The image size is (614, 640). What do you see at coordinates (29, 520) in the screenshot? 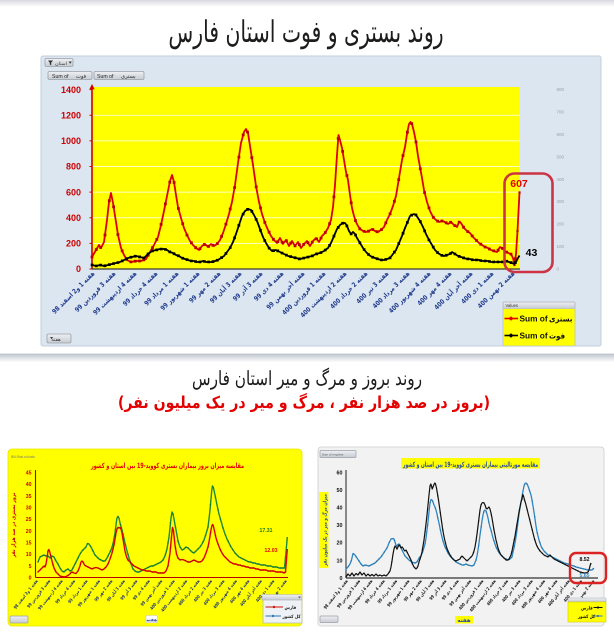
I see `svg-text: 25` at bounding box center [29, 520].